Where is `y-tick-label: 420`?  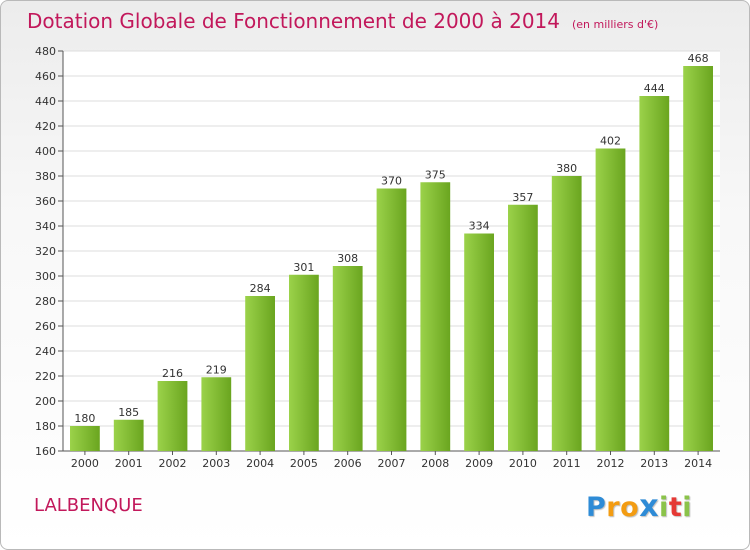
y-tick-label: 420 is located at coordinates (45, 126).